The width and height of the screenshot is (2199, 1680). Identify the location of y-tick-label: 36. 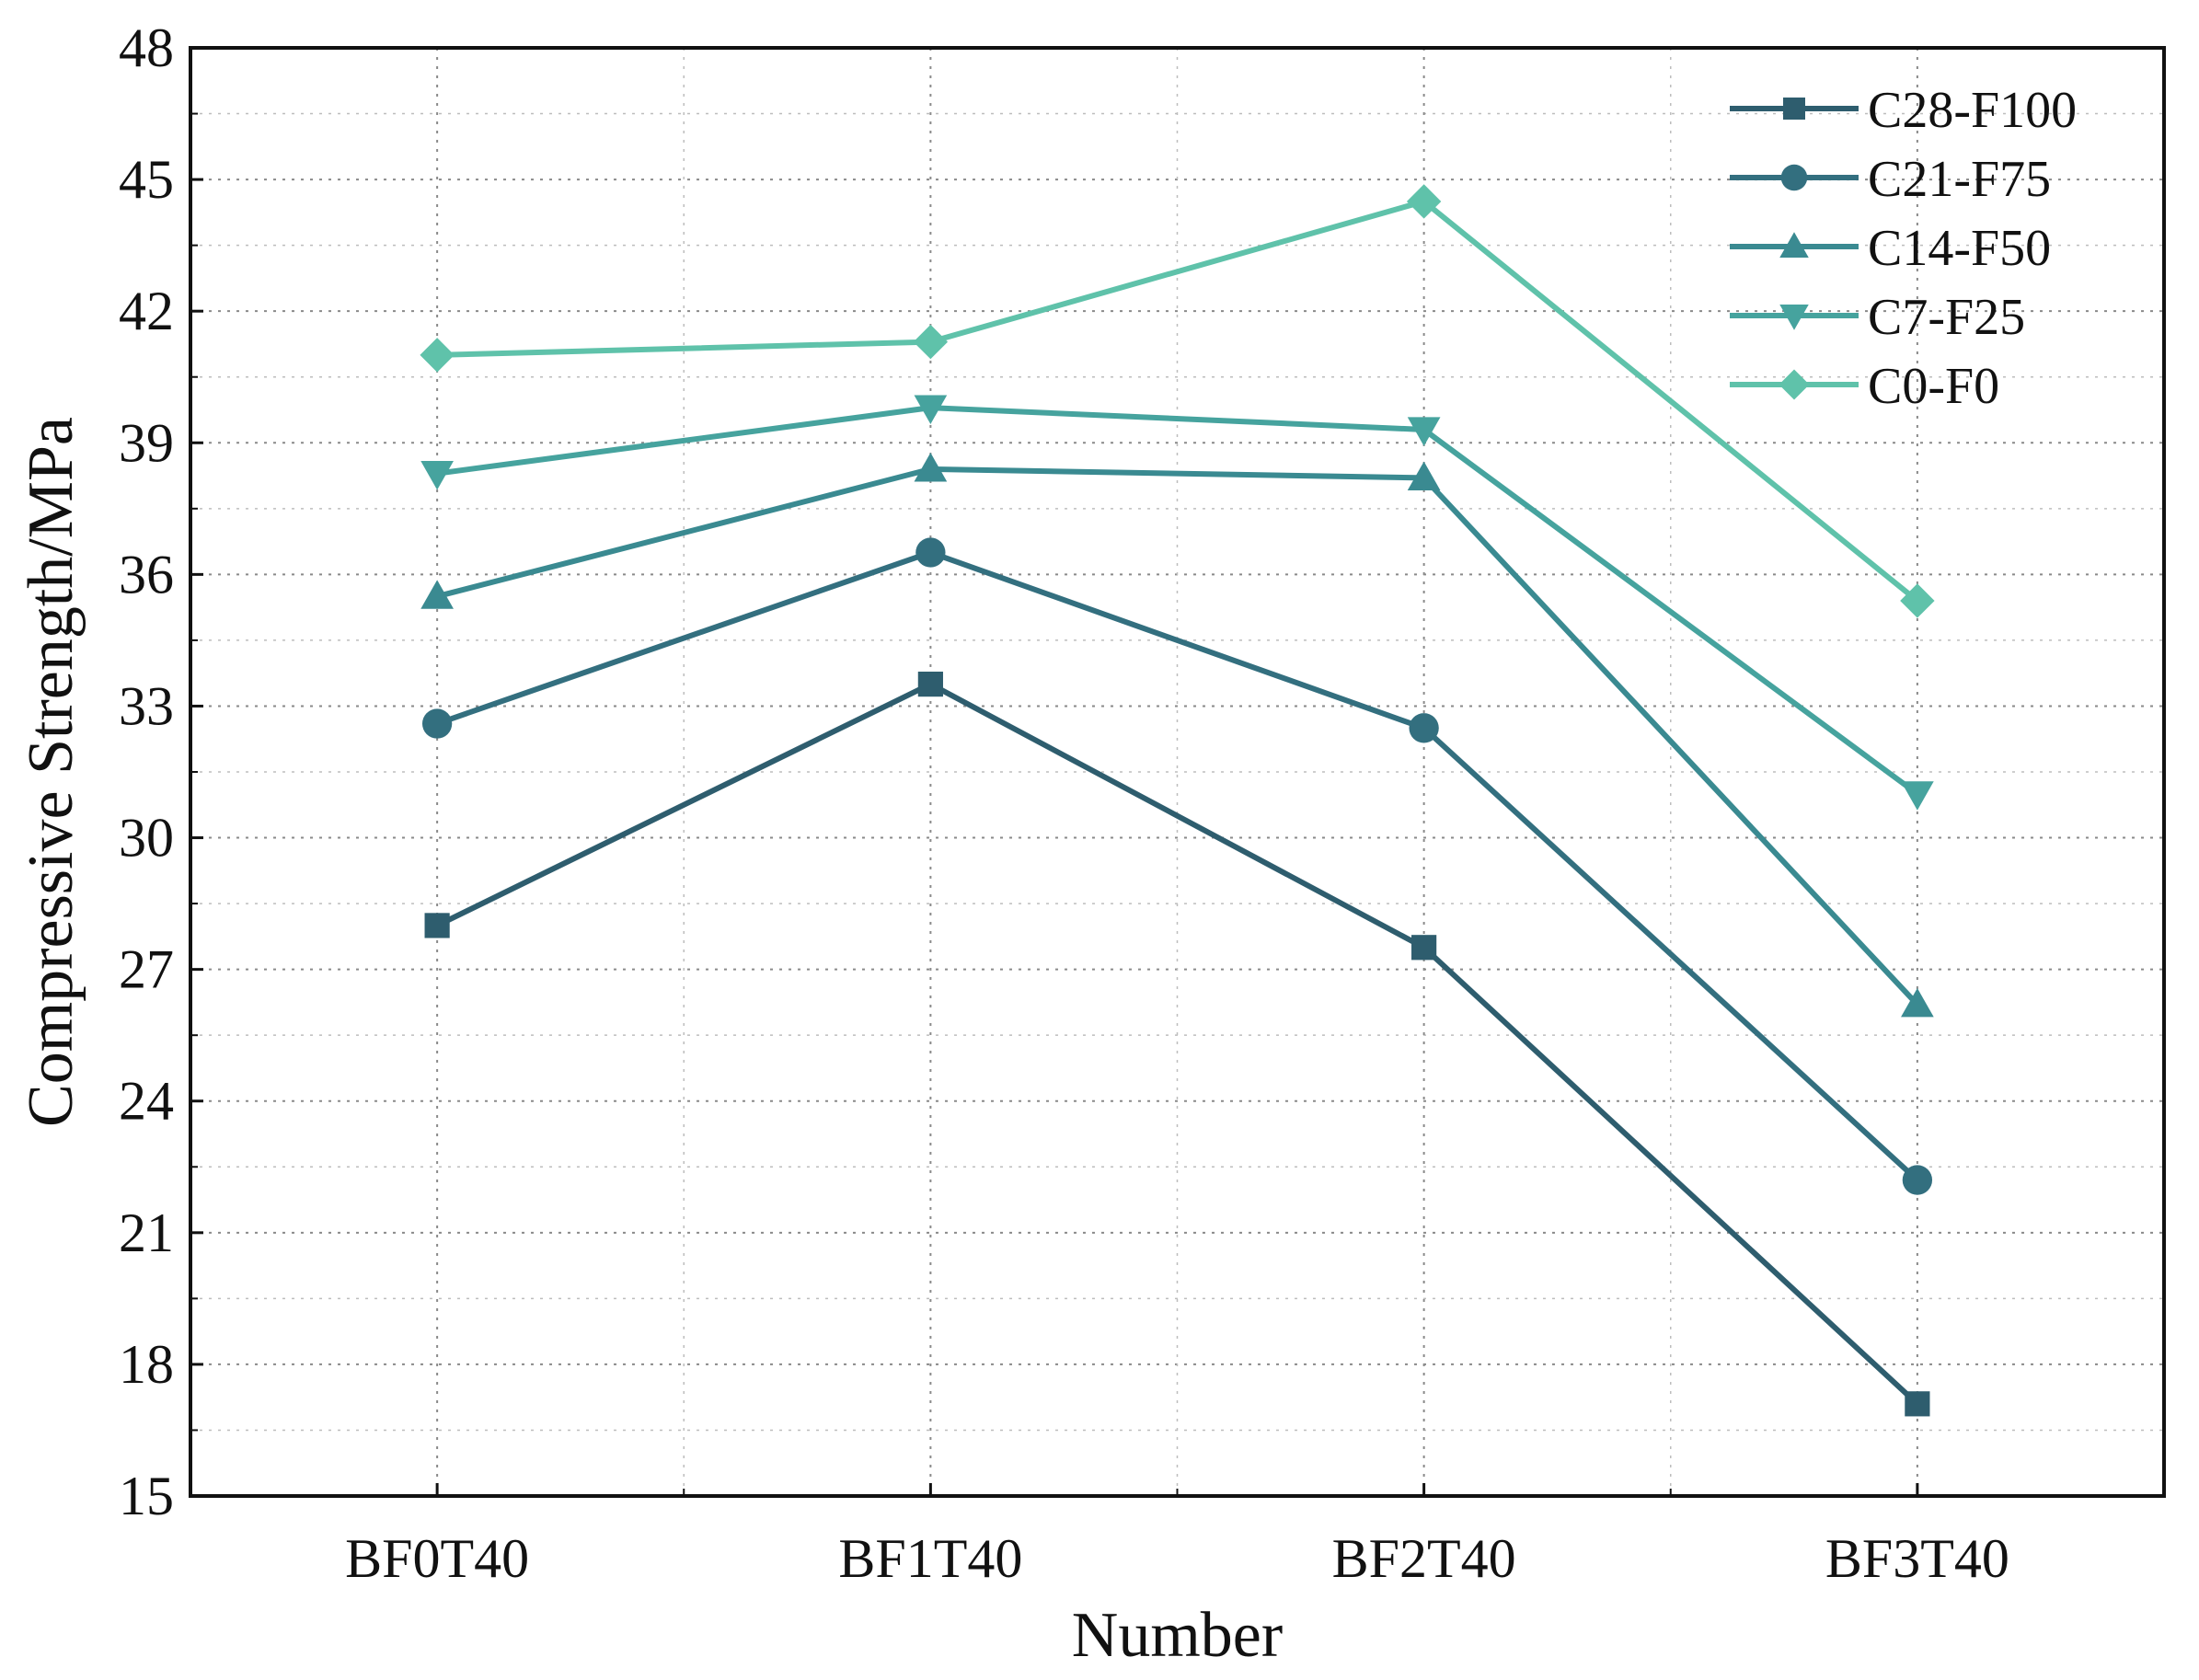
(146, 574).